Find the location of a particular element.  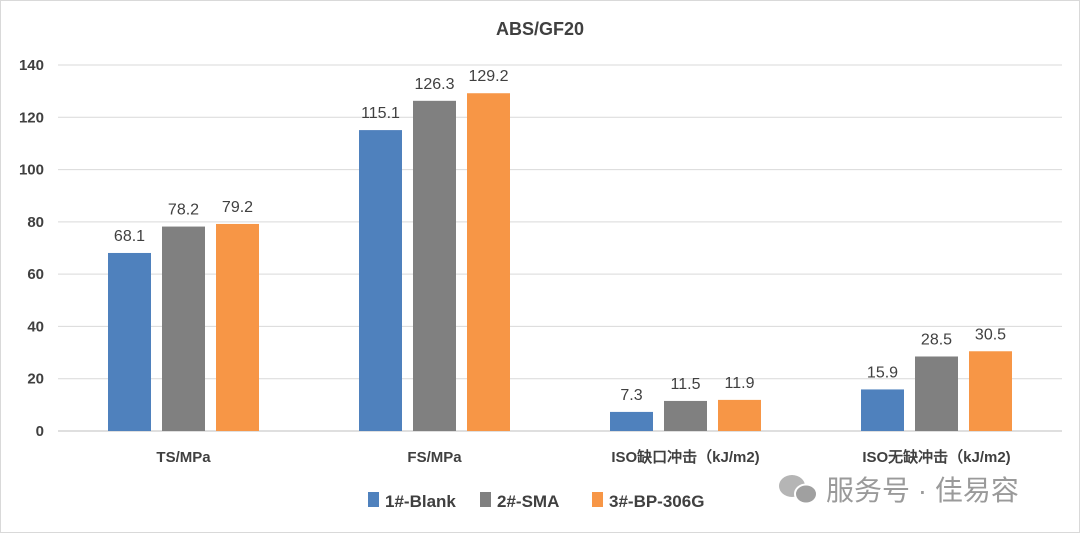

watermark: 服务号 · 佳易容 is located at coordinates (899, 490).